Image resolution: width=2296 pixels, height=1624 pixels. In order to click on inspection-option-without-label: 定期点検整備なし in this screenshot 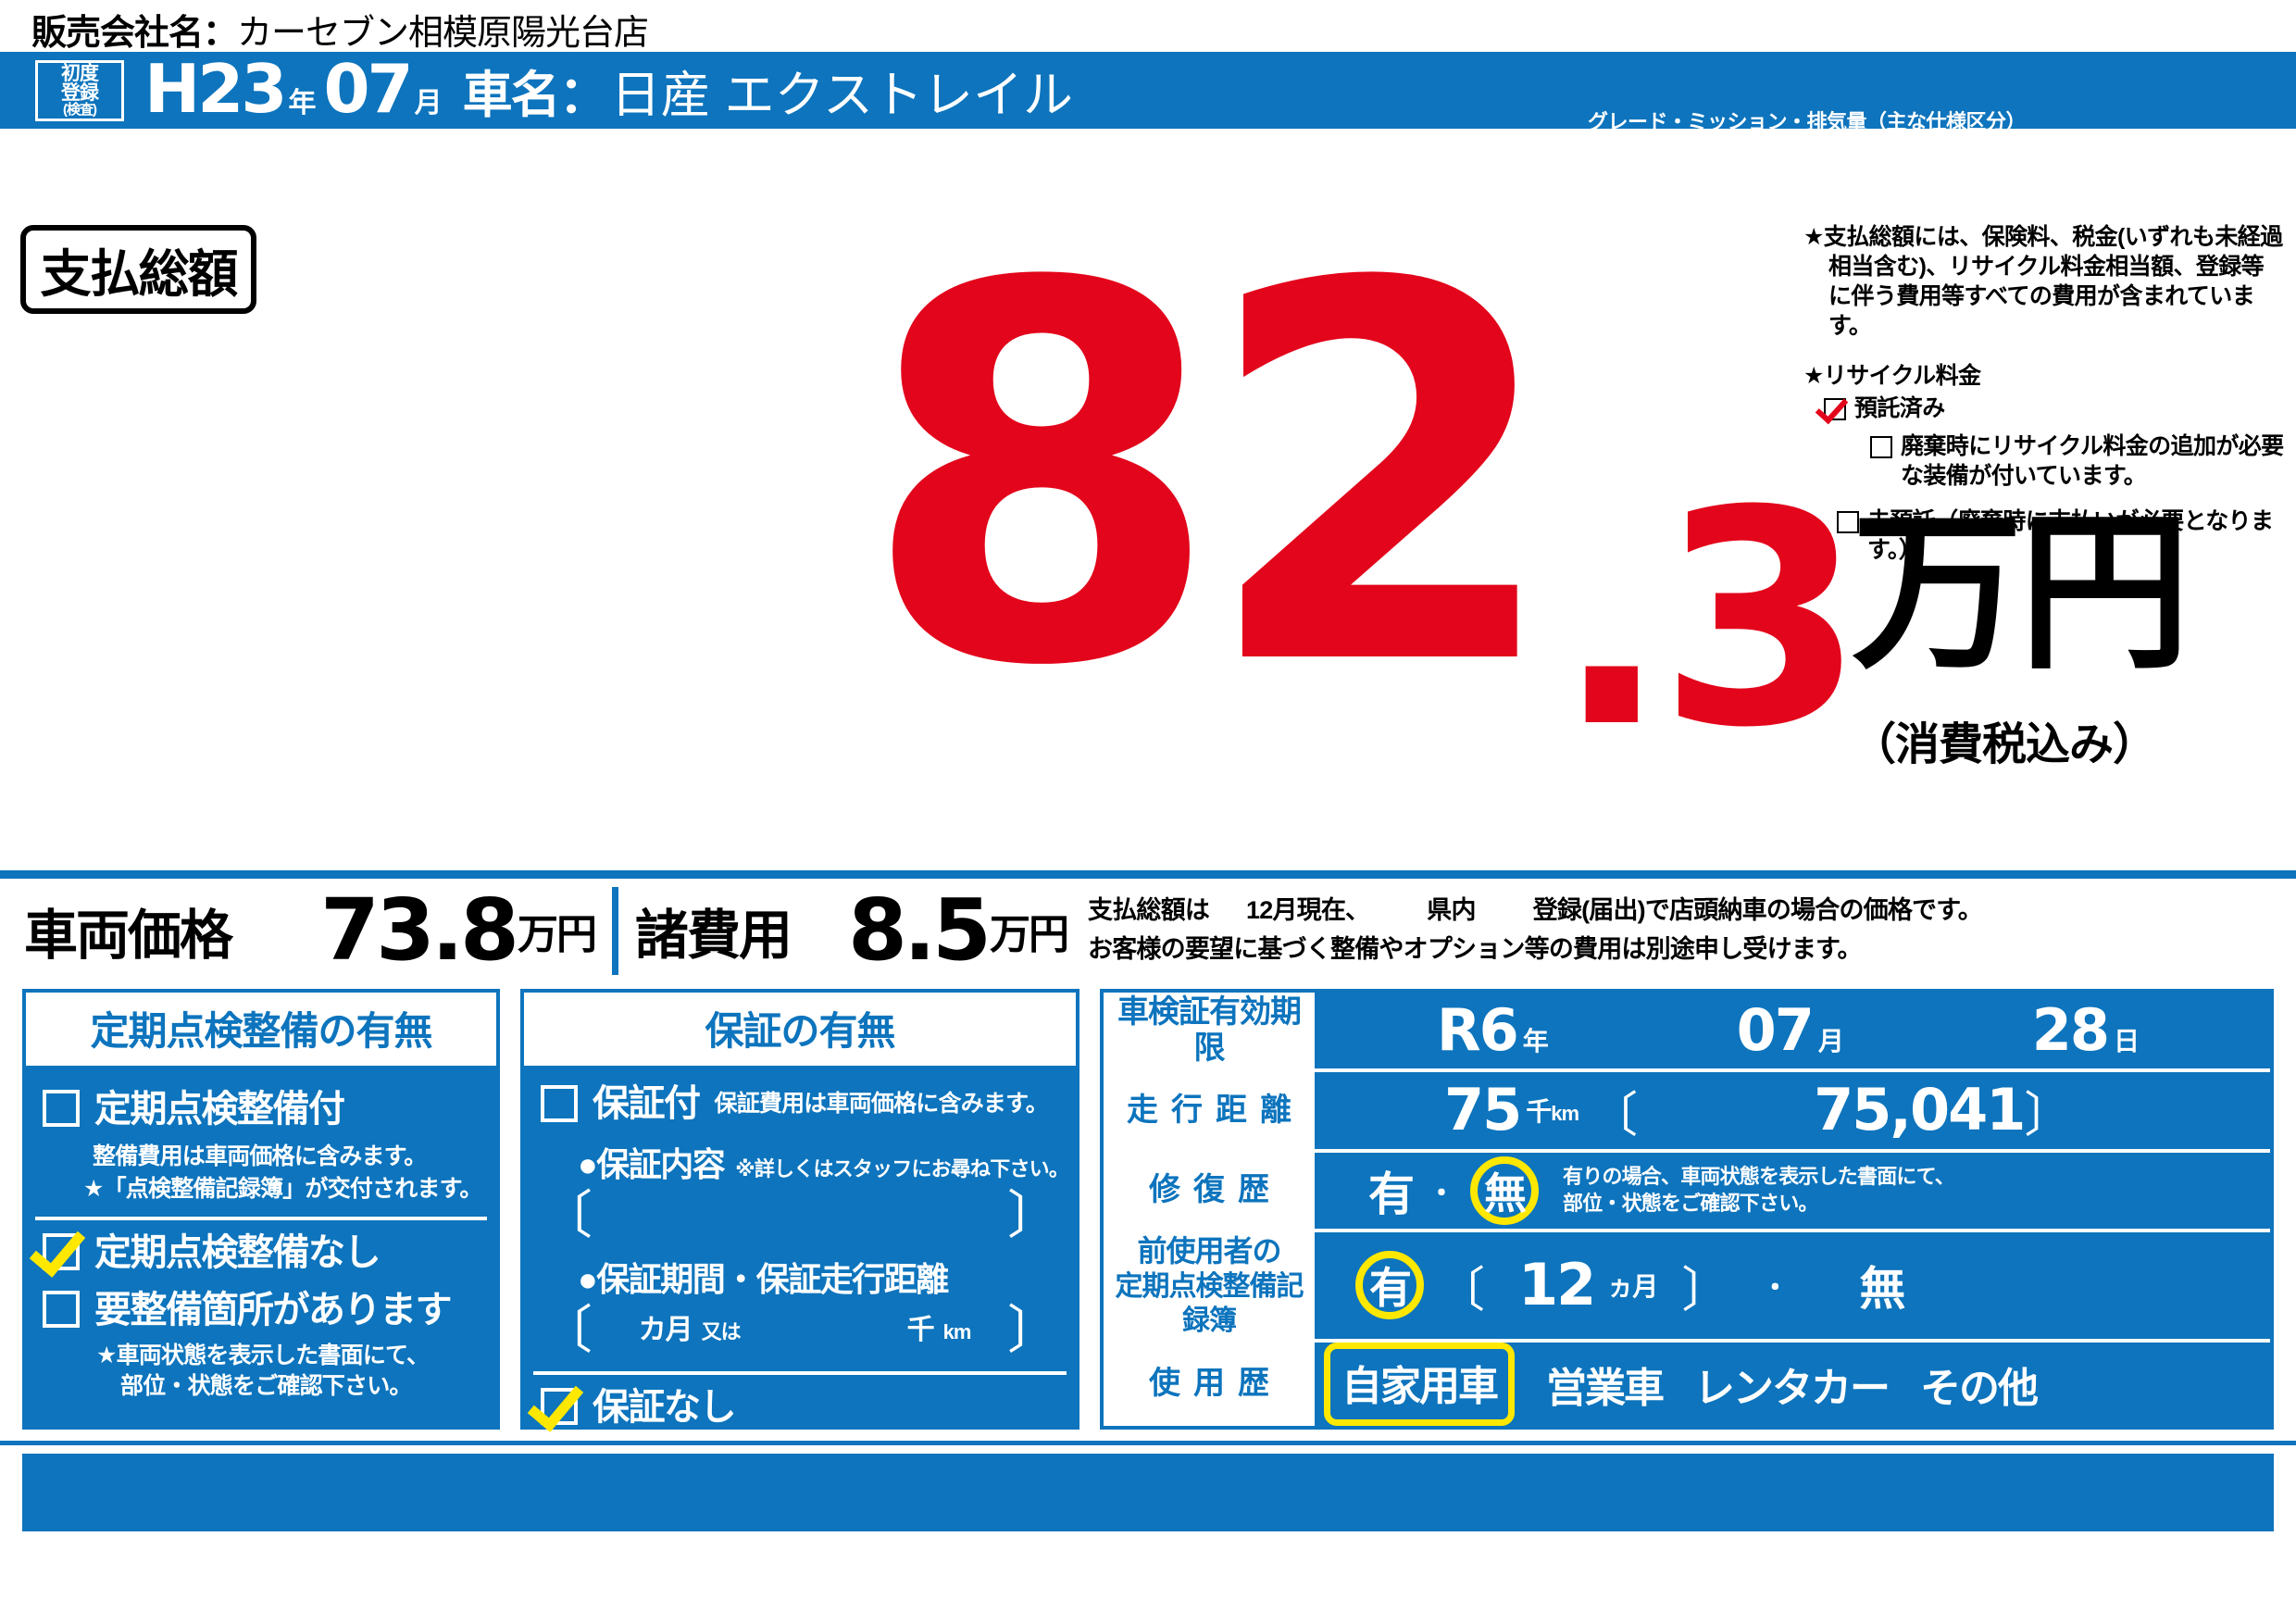, I will do `click(237, 1252)`.